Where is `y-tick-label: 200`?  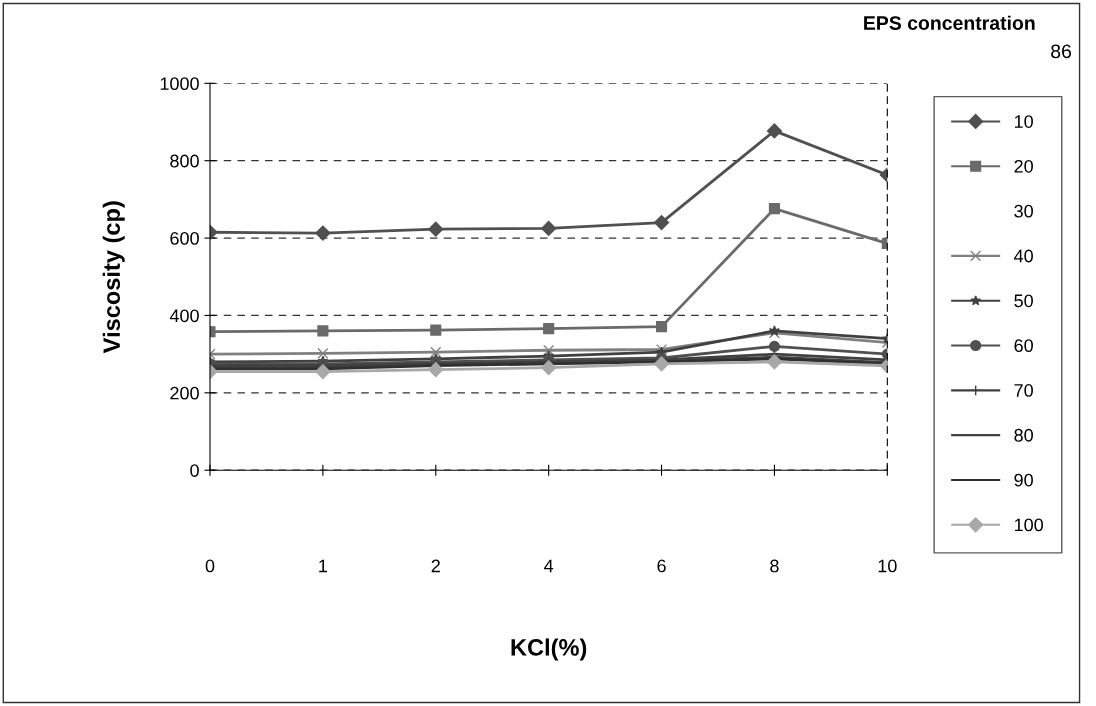 y-tick-label: 200 is located at coordinates (184, 393).